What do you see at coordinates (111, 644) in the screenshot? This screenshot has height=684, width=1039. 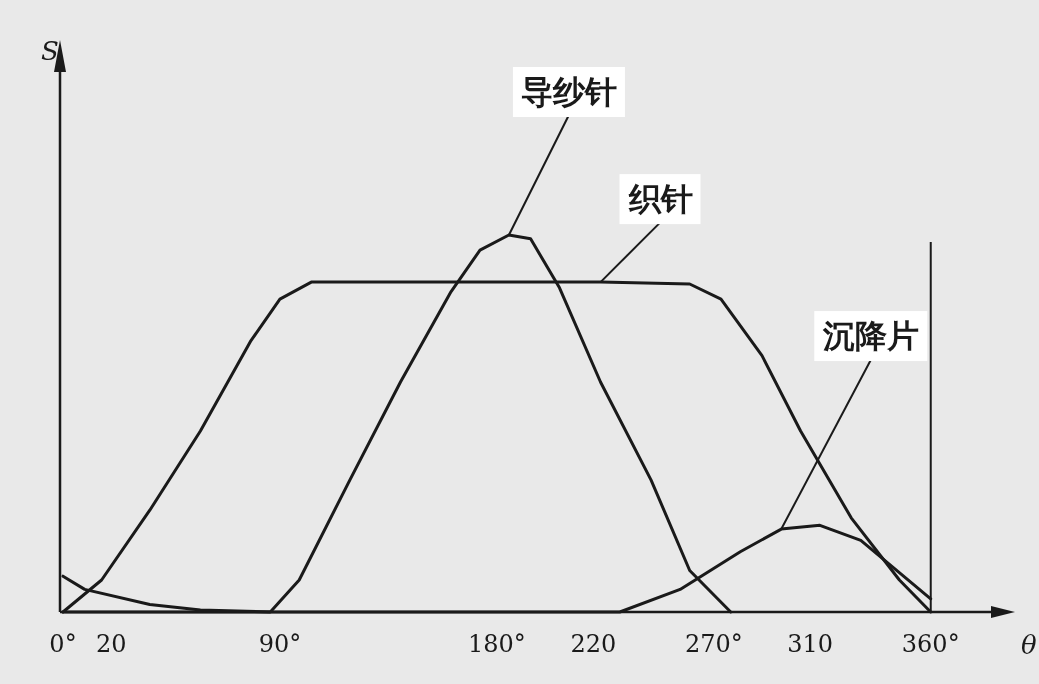 I see `x-tick-label: 20` at bounding box center [111, 644].